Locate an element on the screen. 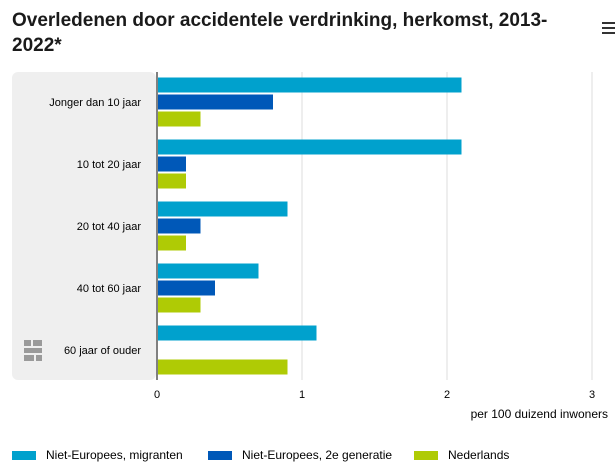  cbs-logo-icon is located at coordinates (33, 350).